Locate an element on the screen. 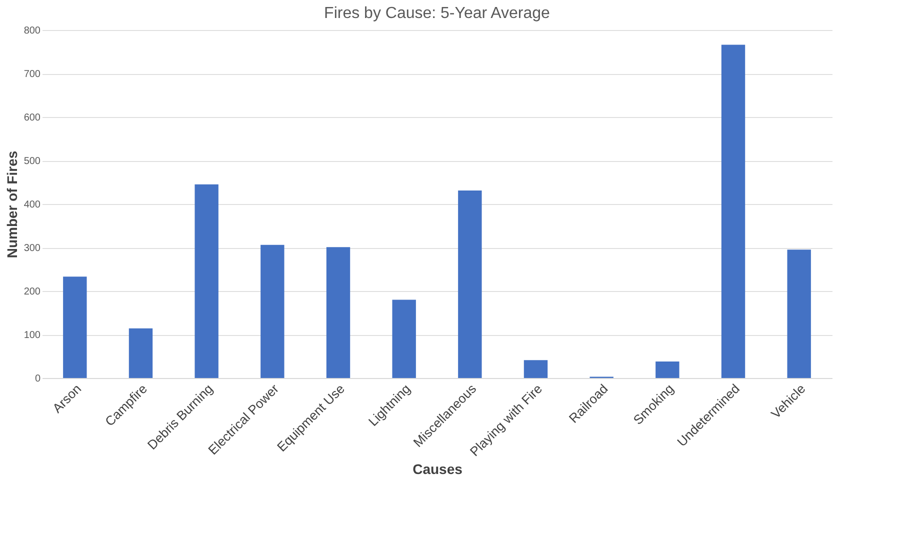 This screenshot has height=536, width=908. y-tick-label: 300 is located at coordinates (32, 248).